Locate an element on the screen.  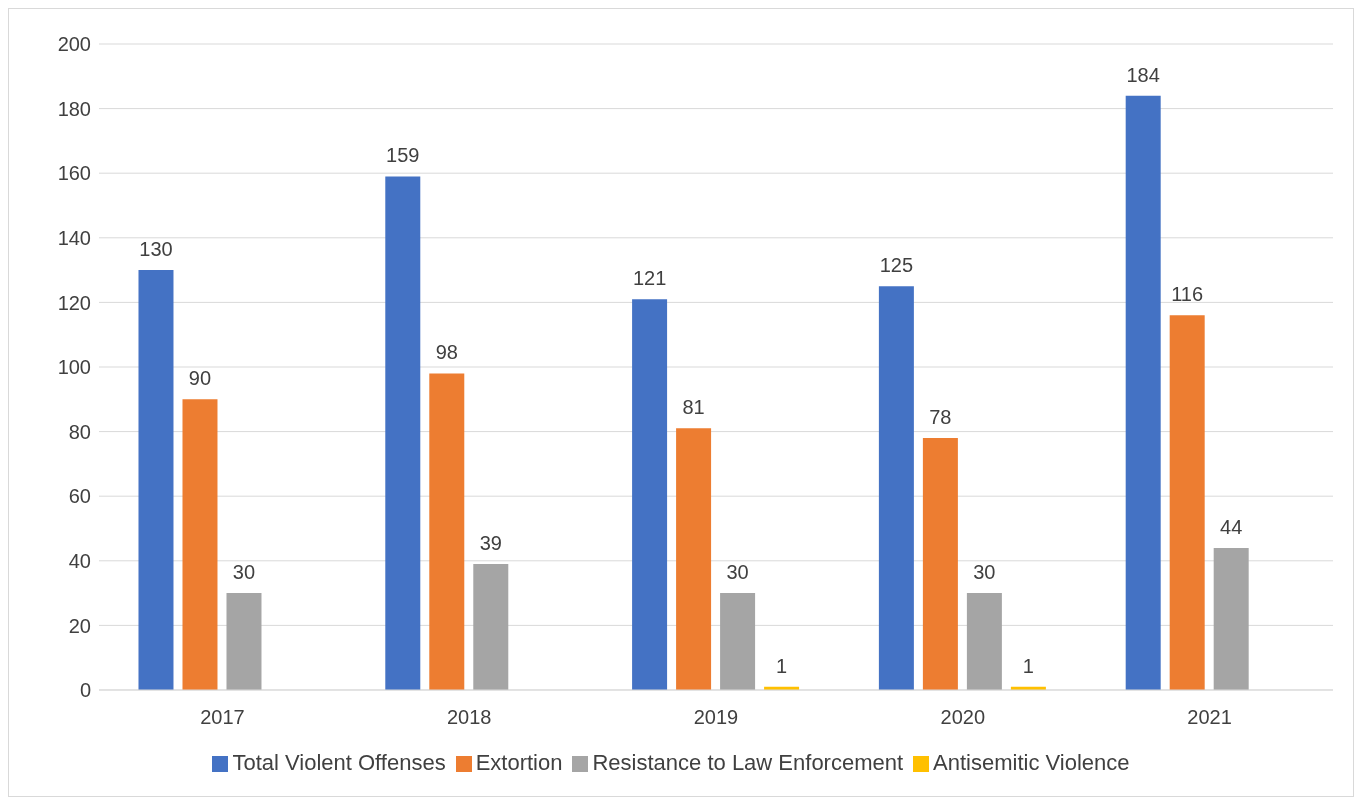
data-label: 184 is located at coordinates (1143, 74).